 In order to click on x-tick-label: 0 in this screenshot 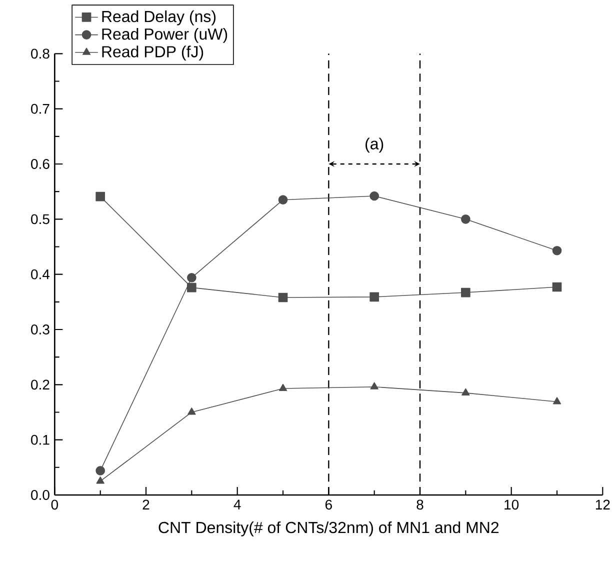, I will do `click(54, 505)`.